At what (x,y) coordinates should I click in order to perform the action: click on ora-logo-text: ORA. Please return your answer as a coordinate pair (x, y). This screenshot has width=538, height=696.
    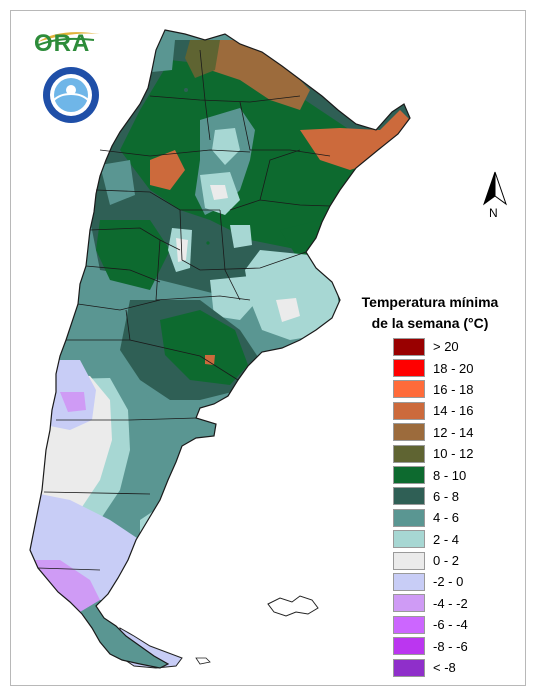
    Looking at the image, I should click on (62, 43).